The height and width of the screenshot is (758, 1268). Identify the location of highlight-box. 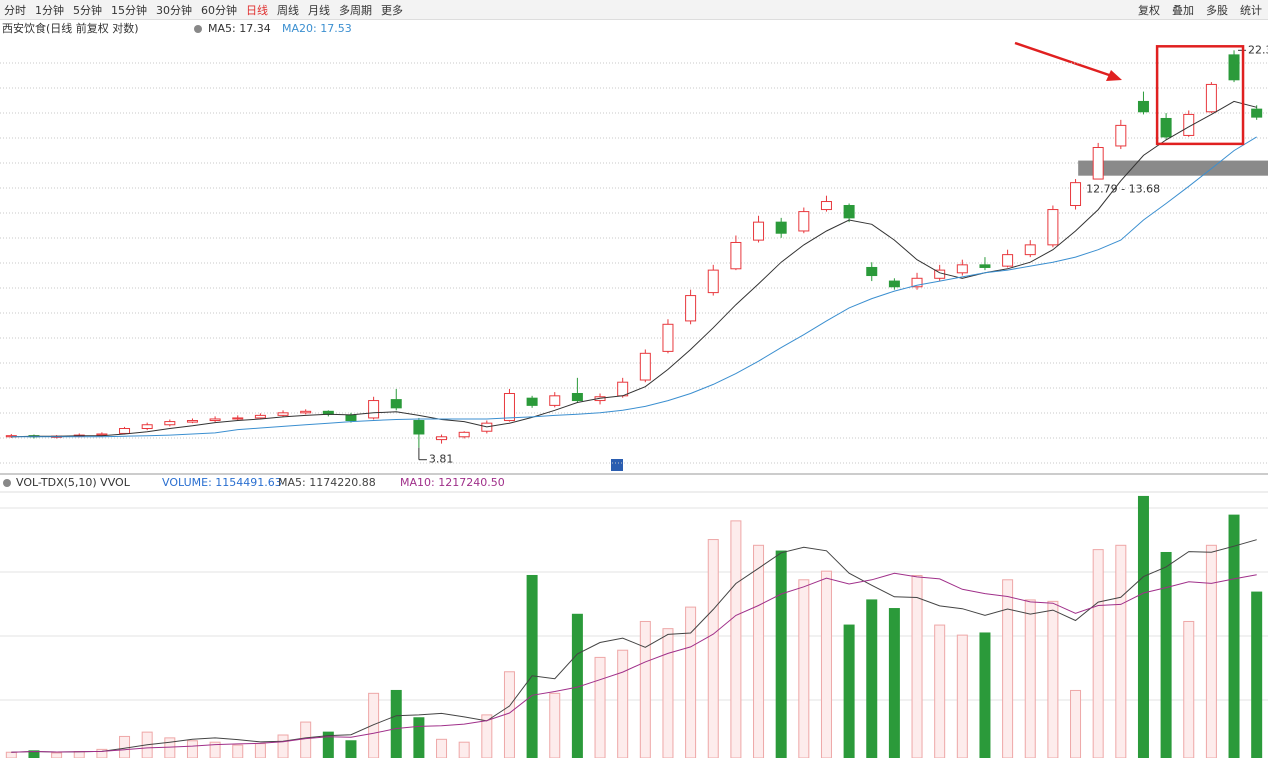
(1200, 95).